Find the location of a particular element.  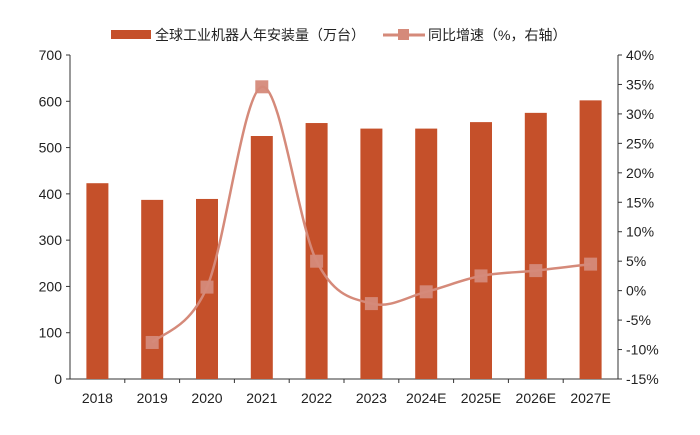

bar-2027E is located at coordinates (590, 240).